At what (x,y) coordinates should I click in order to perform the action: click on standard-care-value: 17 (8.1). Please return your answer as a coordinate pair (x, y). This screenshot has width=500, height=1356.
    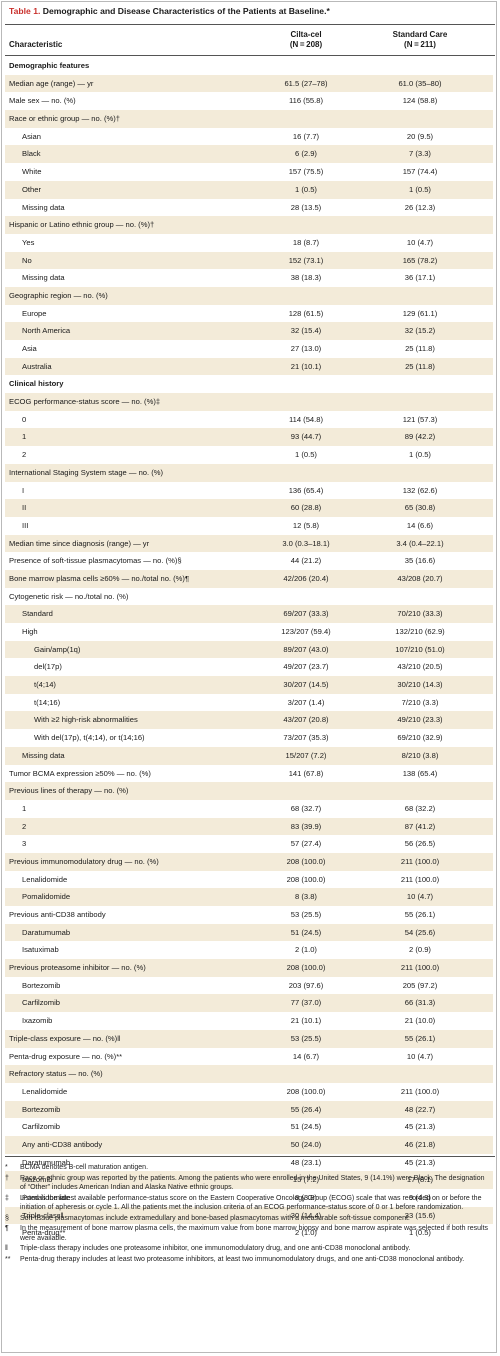
    Looking at the image, I should click on (420, 1180).